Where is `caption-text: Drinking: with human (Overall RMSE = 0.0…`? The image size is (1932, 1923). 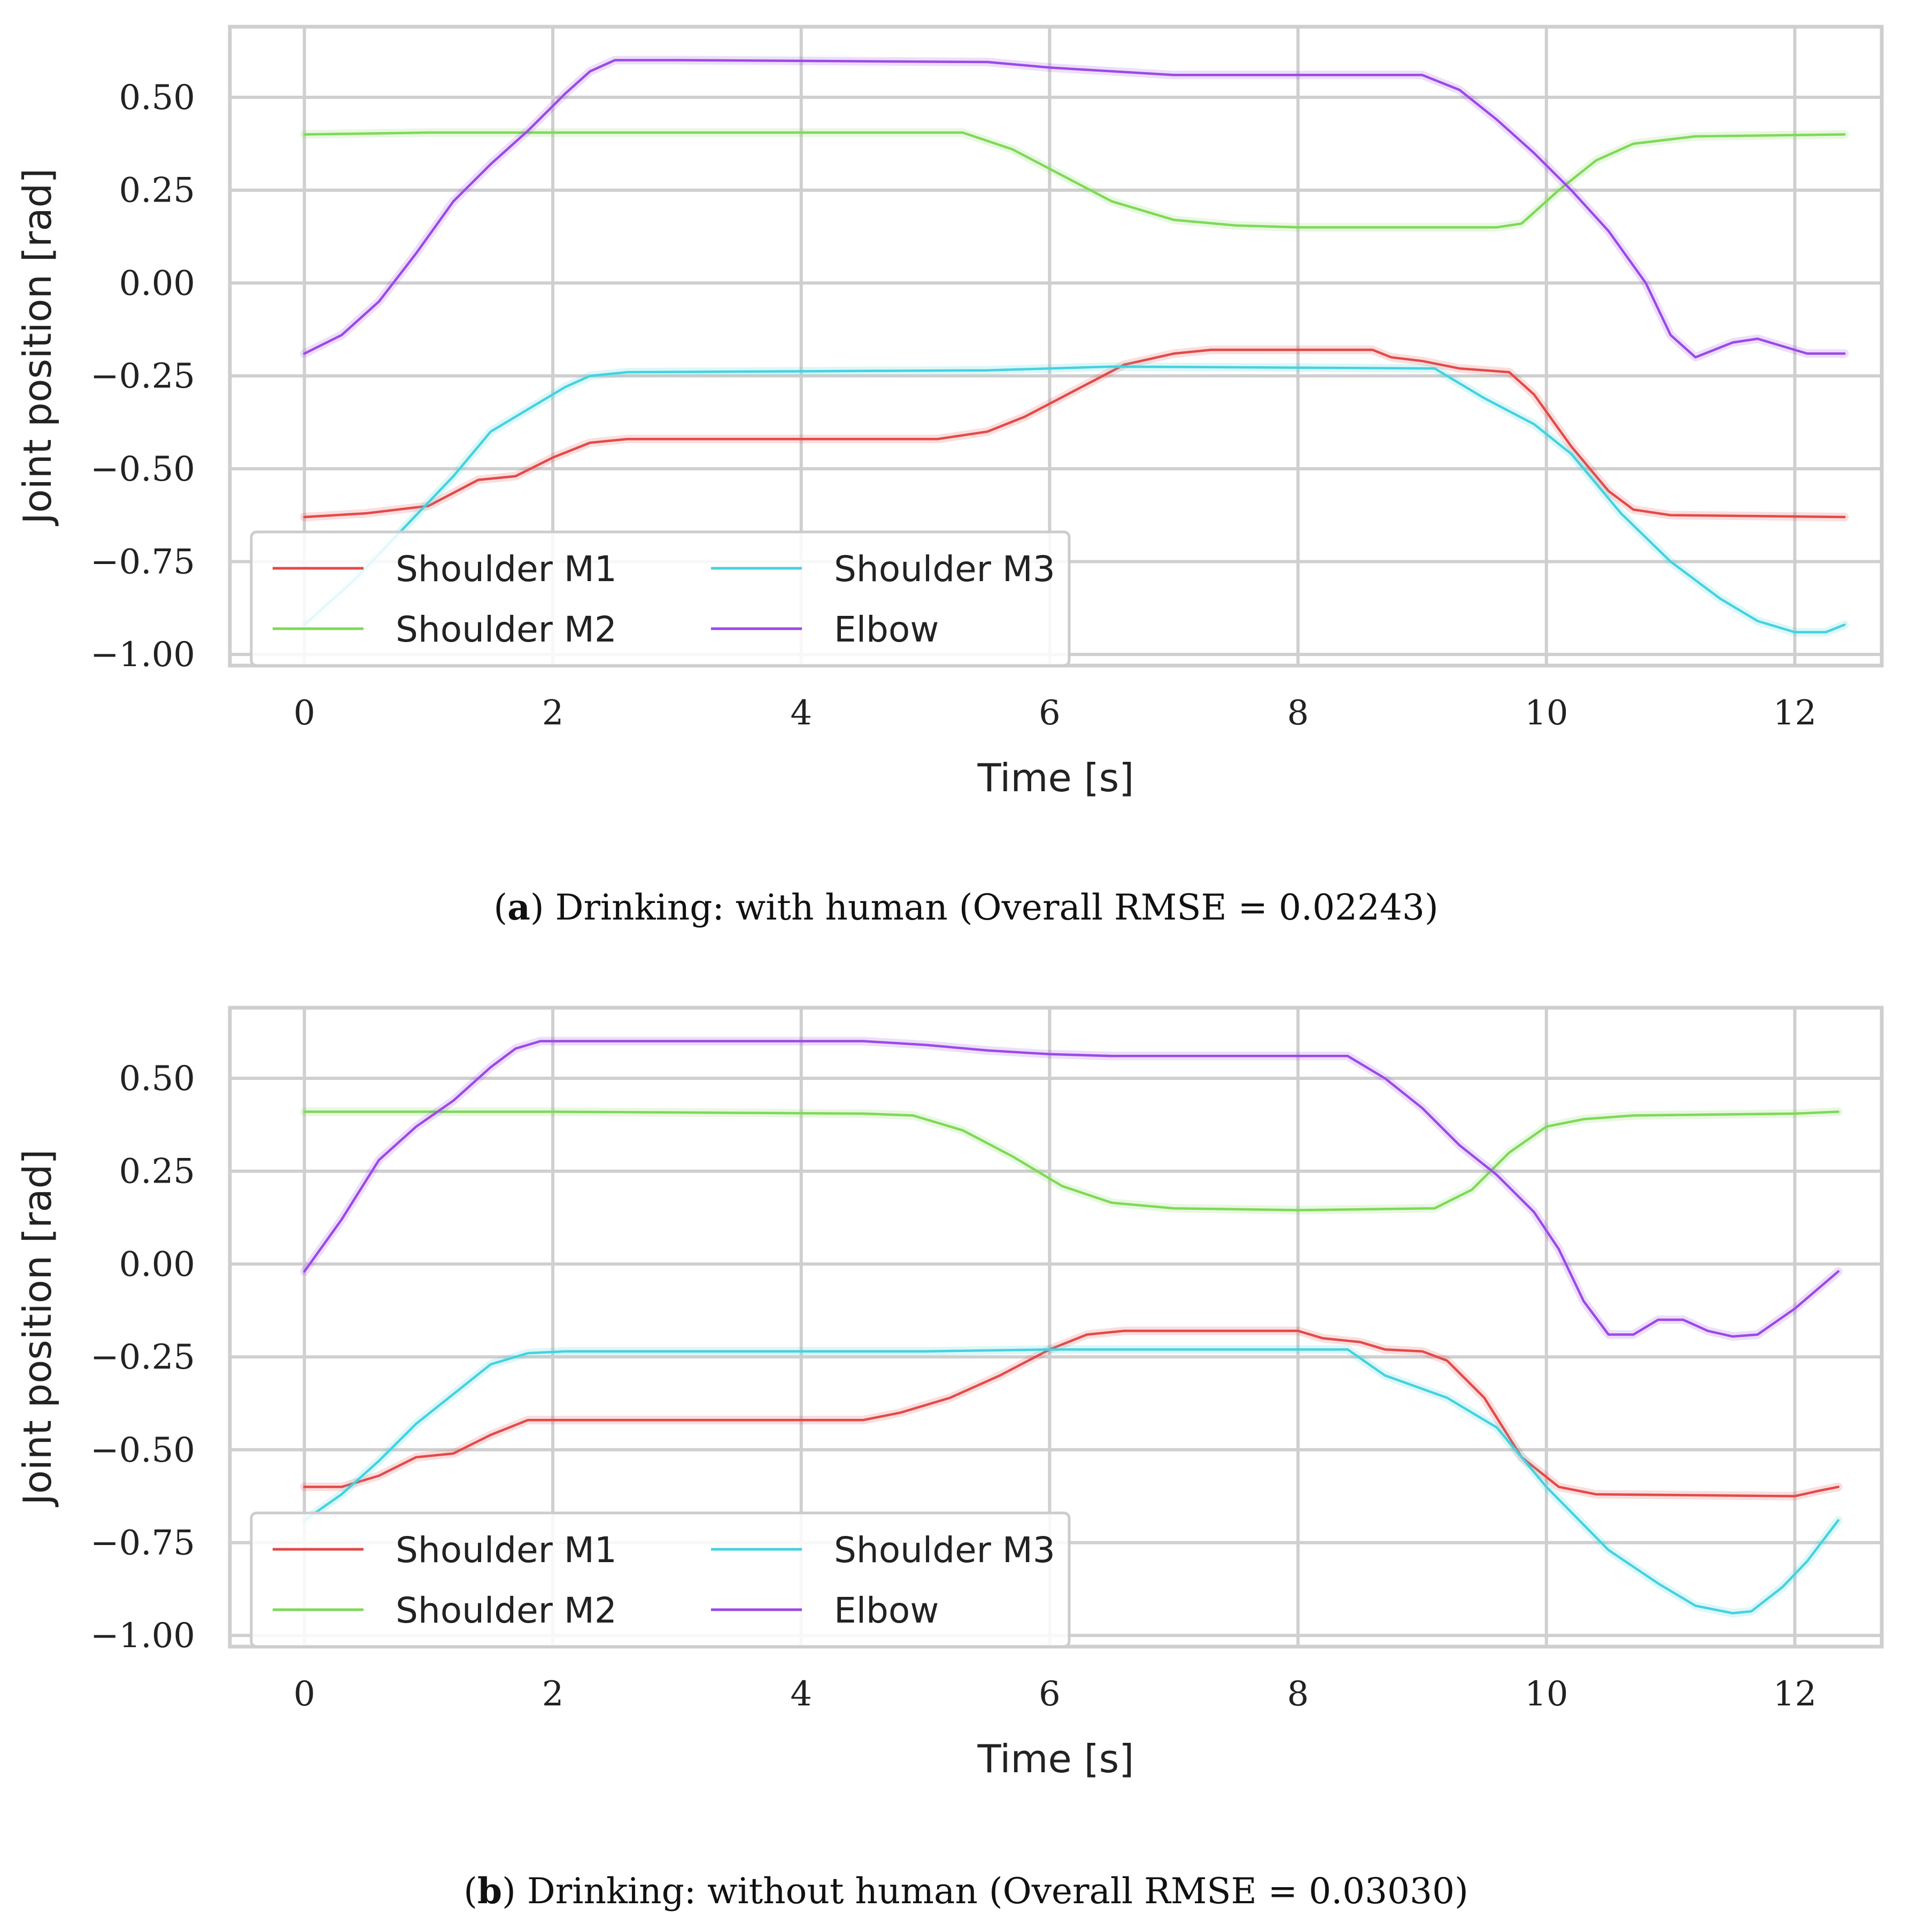
caption-text: Drinking: with human (Overall RMSE = 0.0… is located at coordinates (997, 907).